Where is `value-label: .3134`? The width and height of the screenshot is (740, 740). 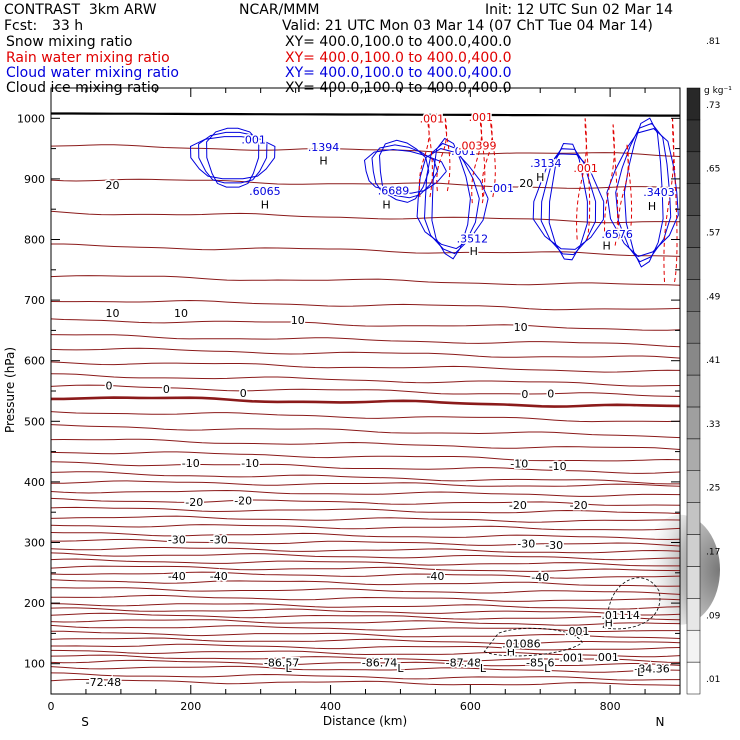 value-label: .3134 is located at coordinates (546, 163).